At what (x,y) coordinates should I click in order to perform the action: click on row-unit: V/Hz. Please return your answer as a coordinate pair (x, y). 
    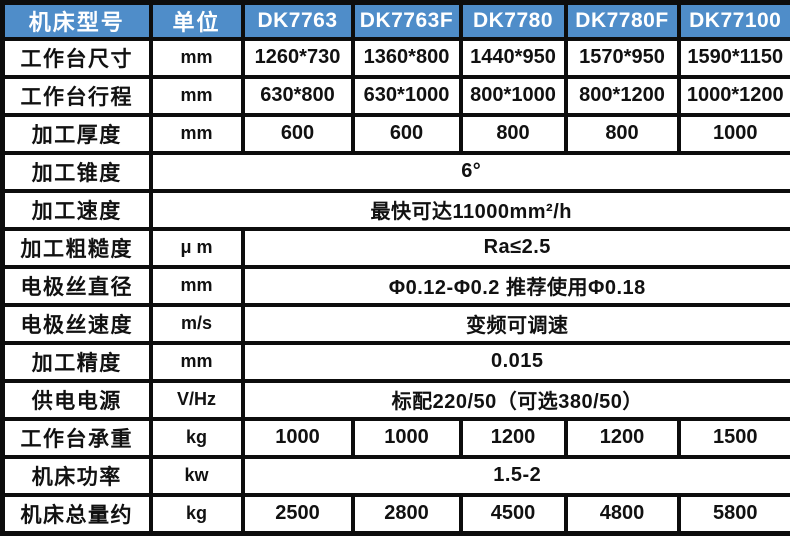
    Looking at the image, I should click on (196, 399).